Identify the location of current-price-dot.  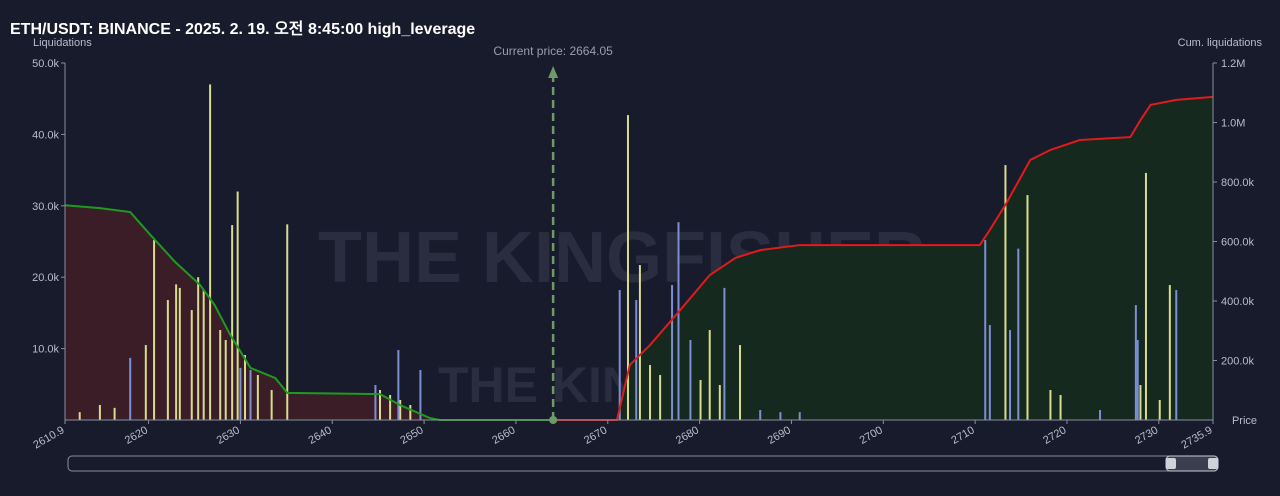
(553, 420).